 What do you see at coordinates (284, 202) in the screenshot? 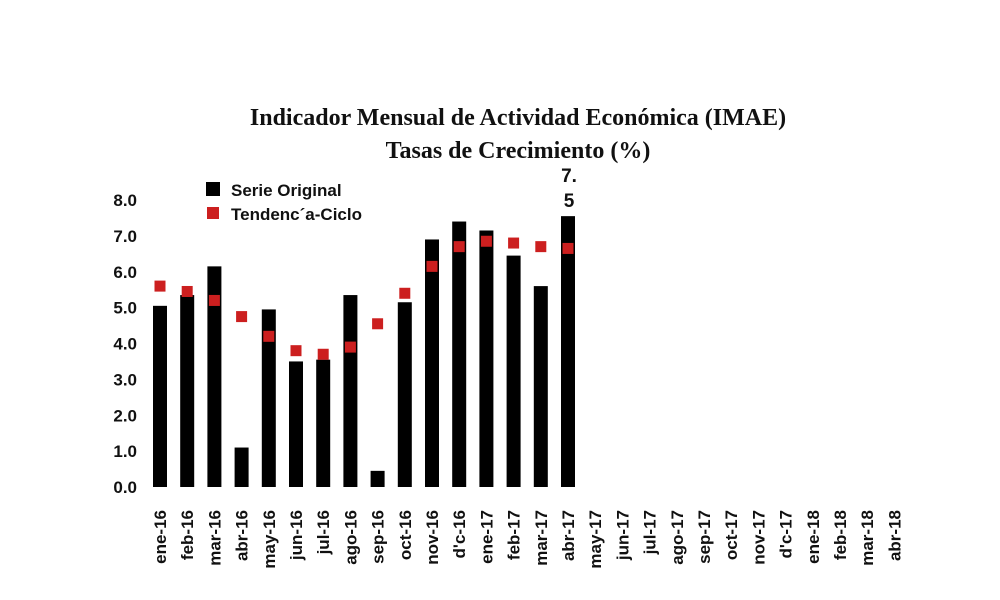
I see `legend: Serie Original Tendenc´a-Ciclo` at bounding box center [284, 202].